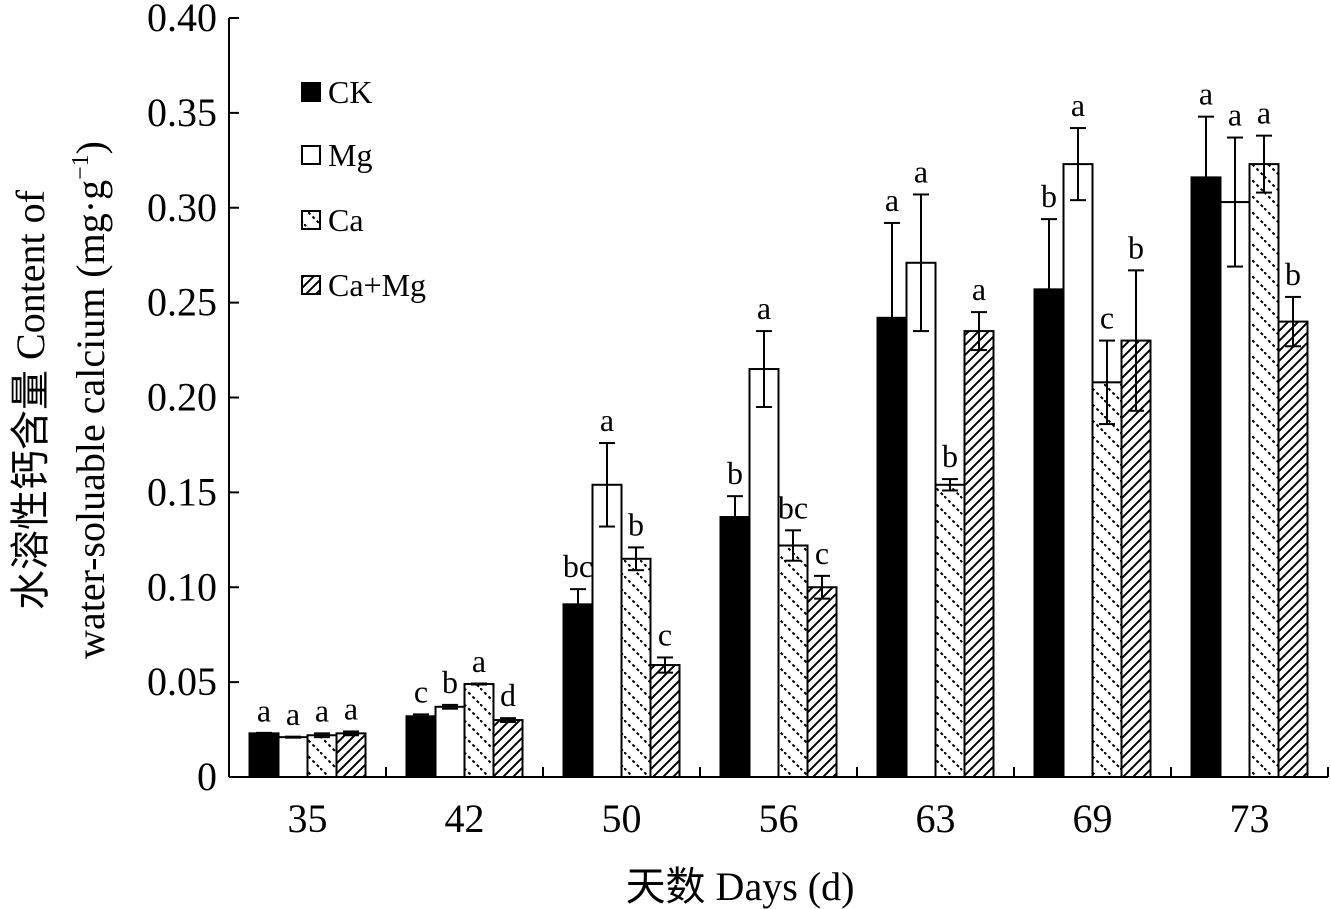 This screenshot has width=1331, height=909. What do you see at coordinates (740, 886) in the screenshot?
I see `x-axis-title: 天数 Days (d)` at bounding box center [740, 886].